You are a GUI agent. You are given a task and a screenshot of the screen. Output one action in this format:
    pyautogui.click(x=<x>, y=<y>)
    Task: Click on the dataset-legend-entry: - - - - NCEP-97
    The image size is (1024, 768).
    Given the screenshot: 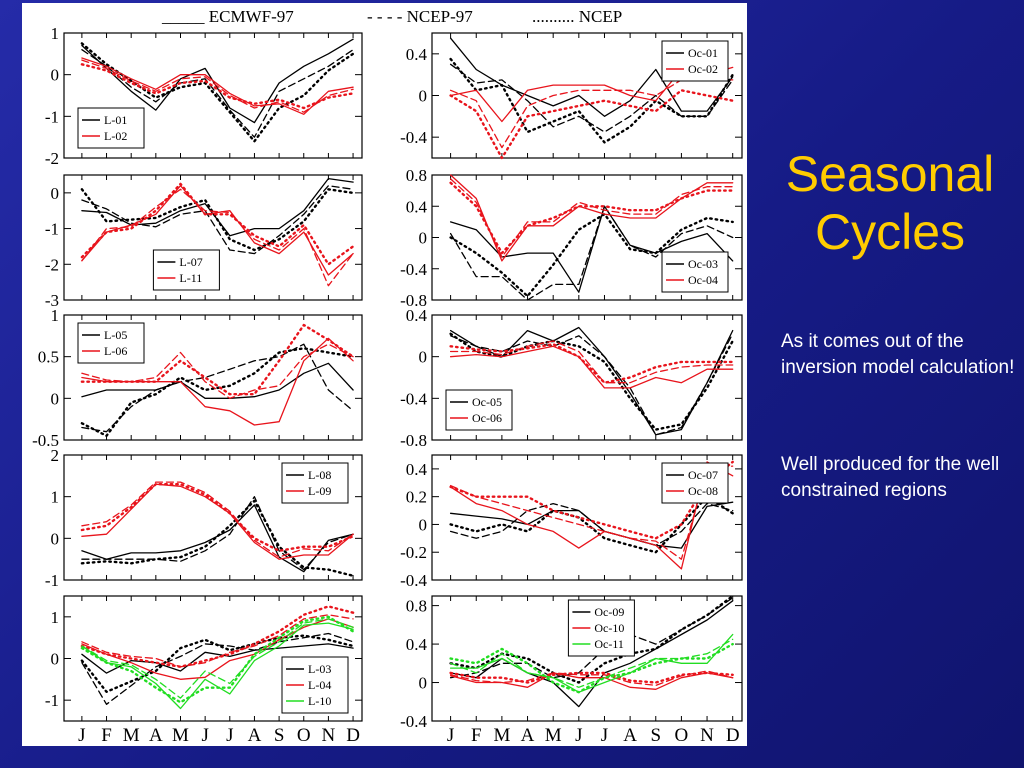 What is the action you would take?
    pyautogui.click(x=420, y=16)
    